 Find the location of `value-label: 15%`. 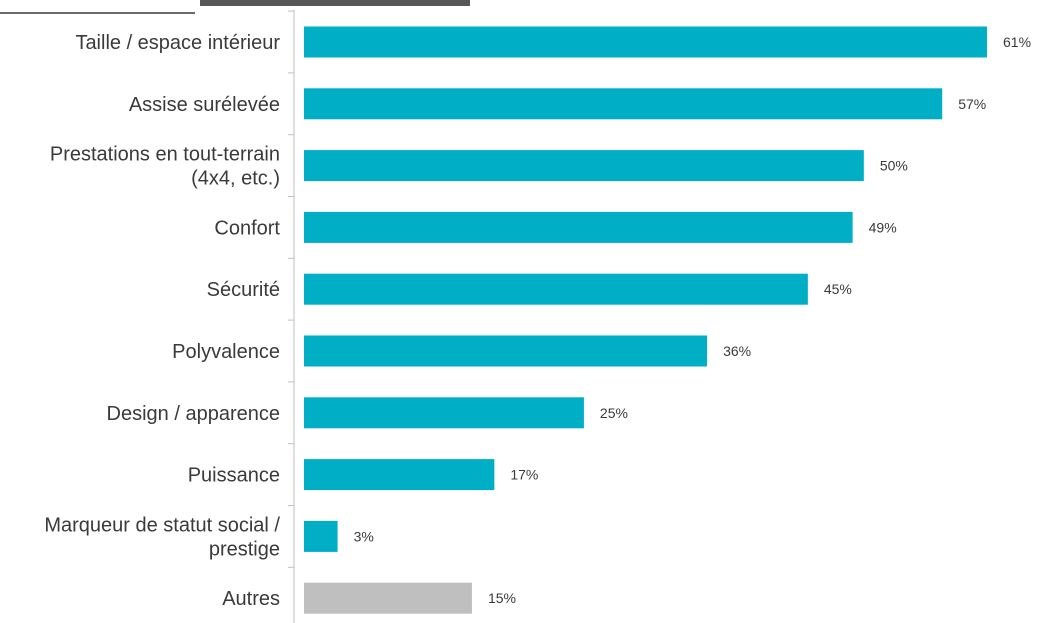

value-label: 15% is located at coordinates (502, 598).